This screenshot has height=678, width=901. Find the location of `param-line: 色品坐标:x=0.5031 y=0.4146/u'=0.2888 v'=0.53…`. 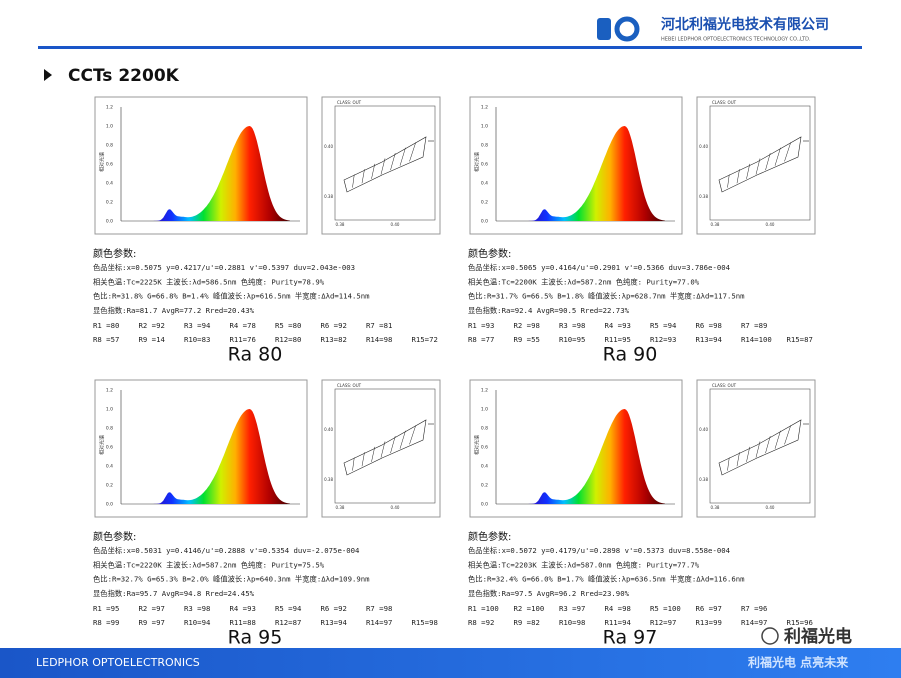

param-line: 色品坐标:x=0.5031 y=0.4146/u'=0.2888 v'=0.53… is located at coordinates (226, 550).